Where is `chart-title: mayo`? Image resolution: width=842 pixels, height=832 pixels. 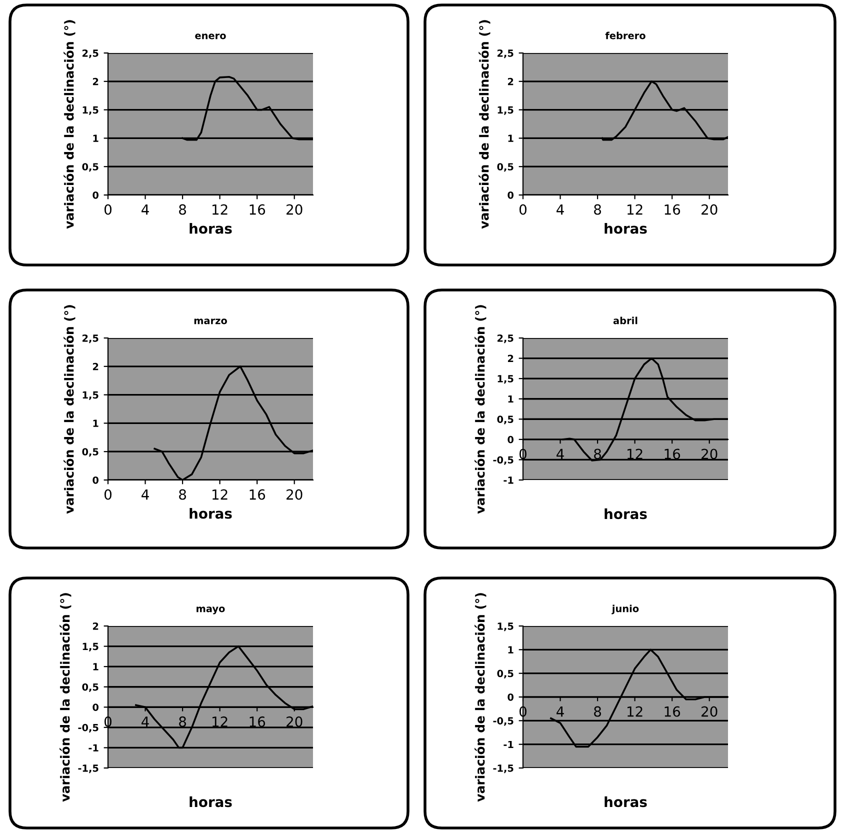 chart-title: mayo is located at coordinates (210, 610).